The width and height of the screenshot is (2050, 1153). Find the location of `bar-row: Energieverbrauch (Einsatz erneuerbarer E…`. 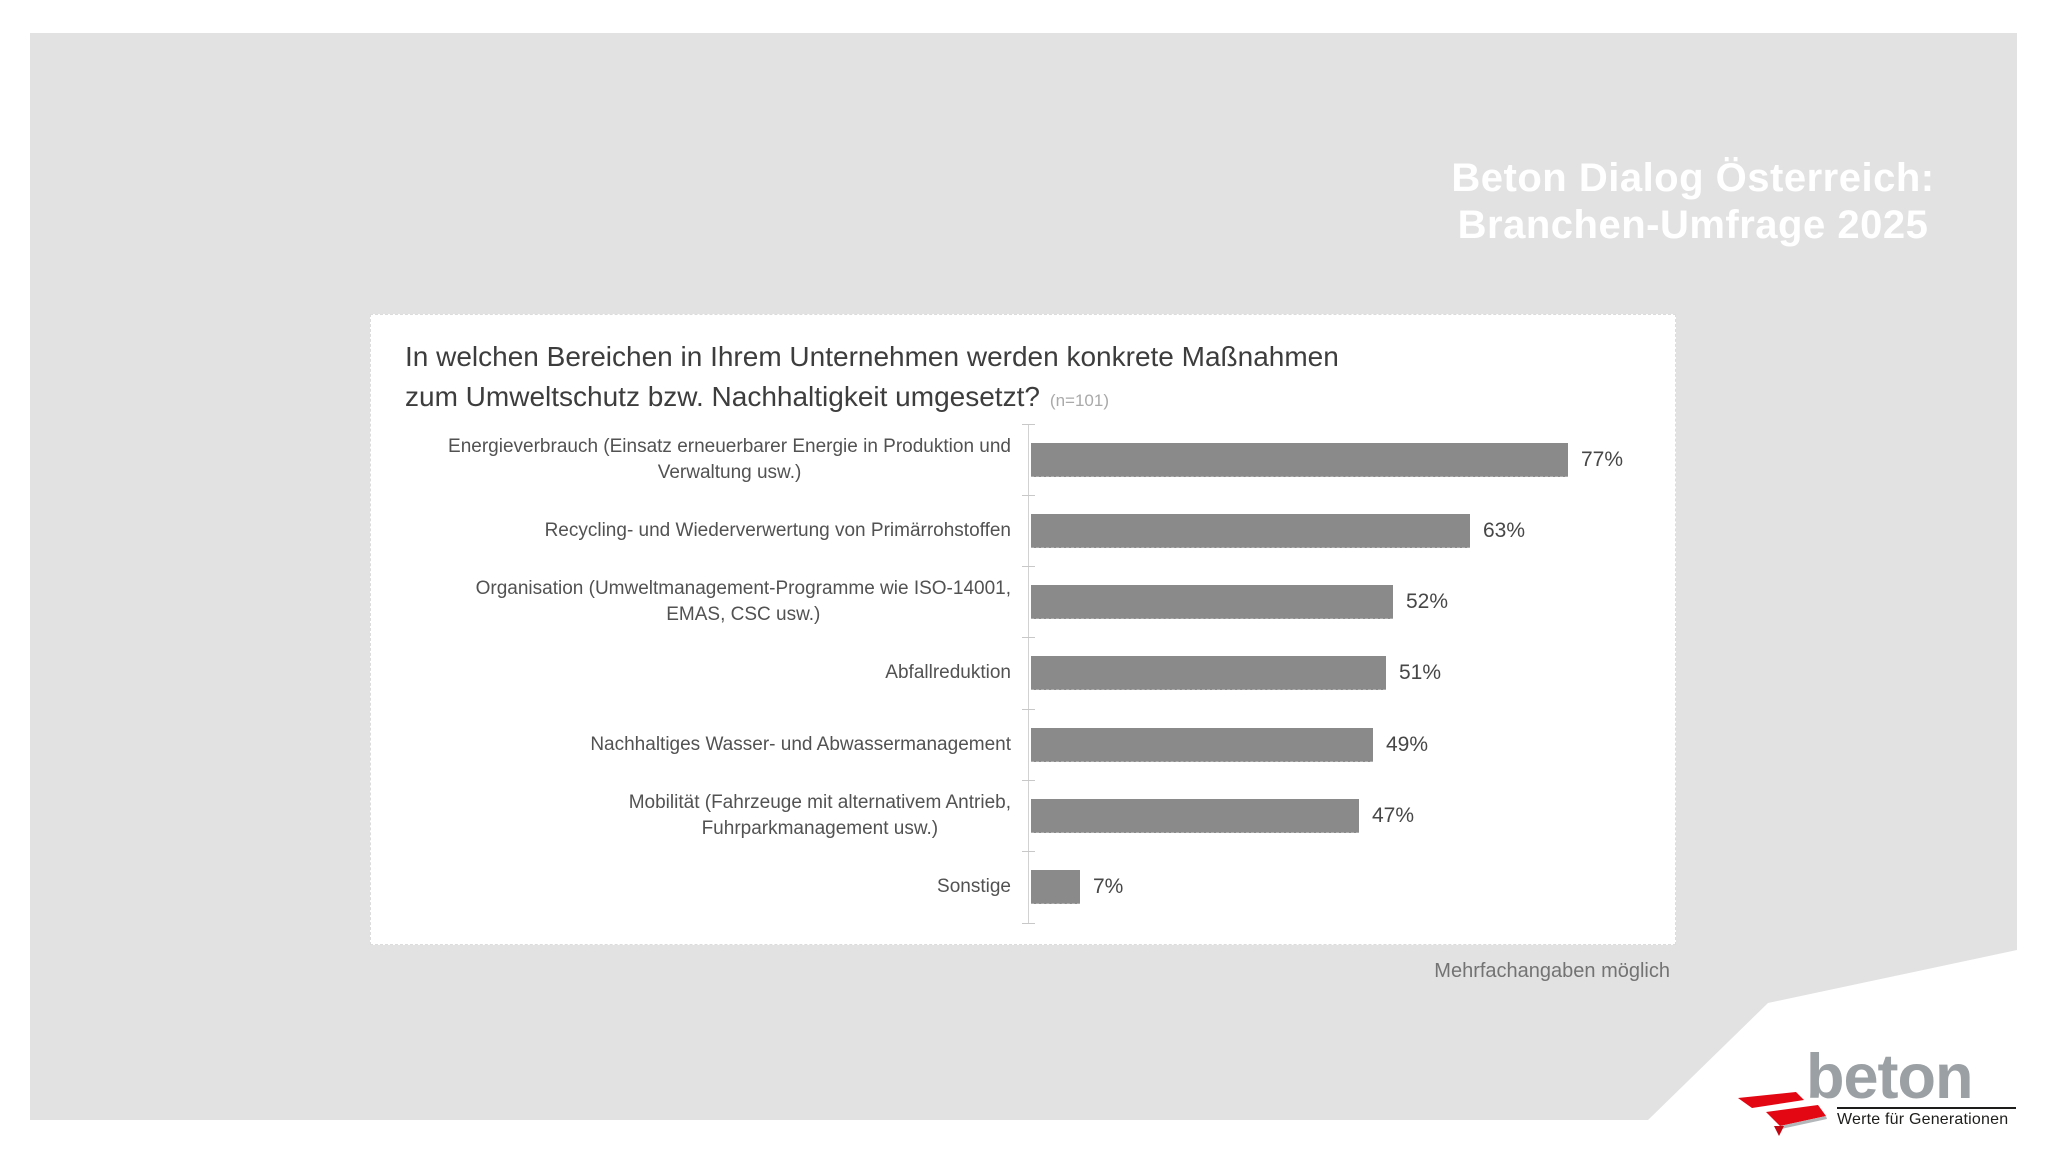

bar-row: Energieverbrauch (Einsatz erneuerbarer E… is located at coordinates (1023, 459).